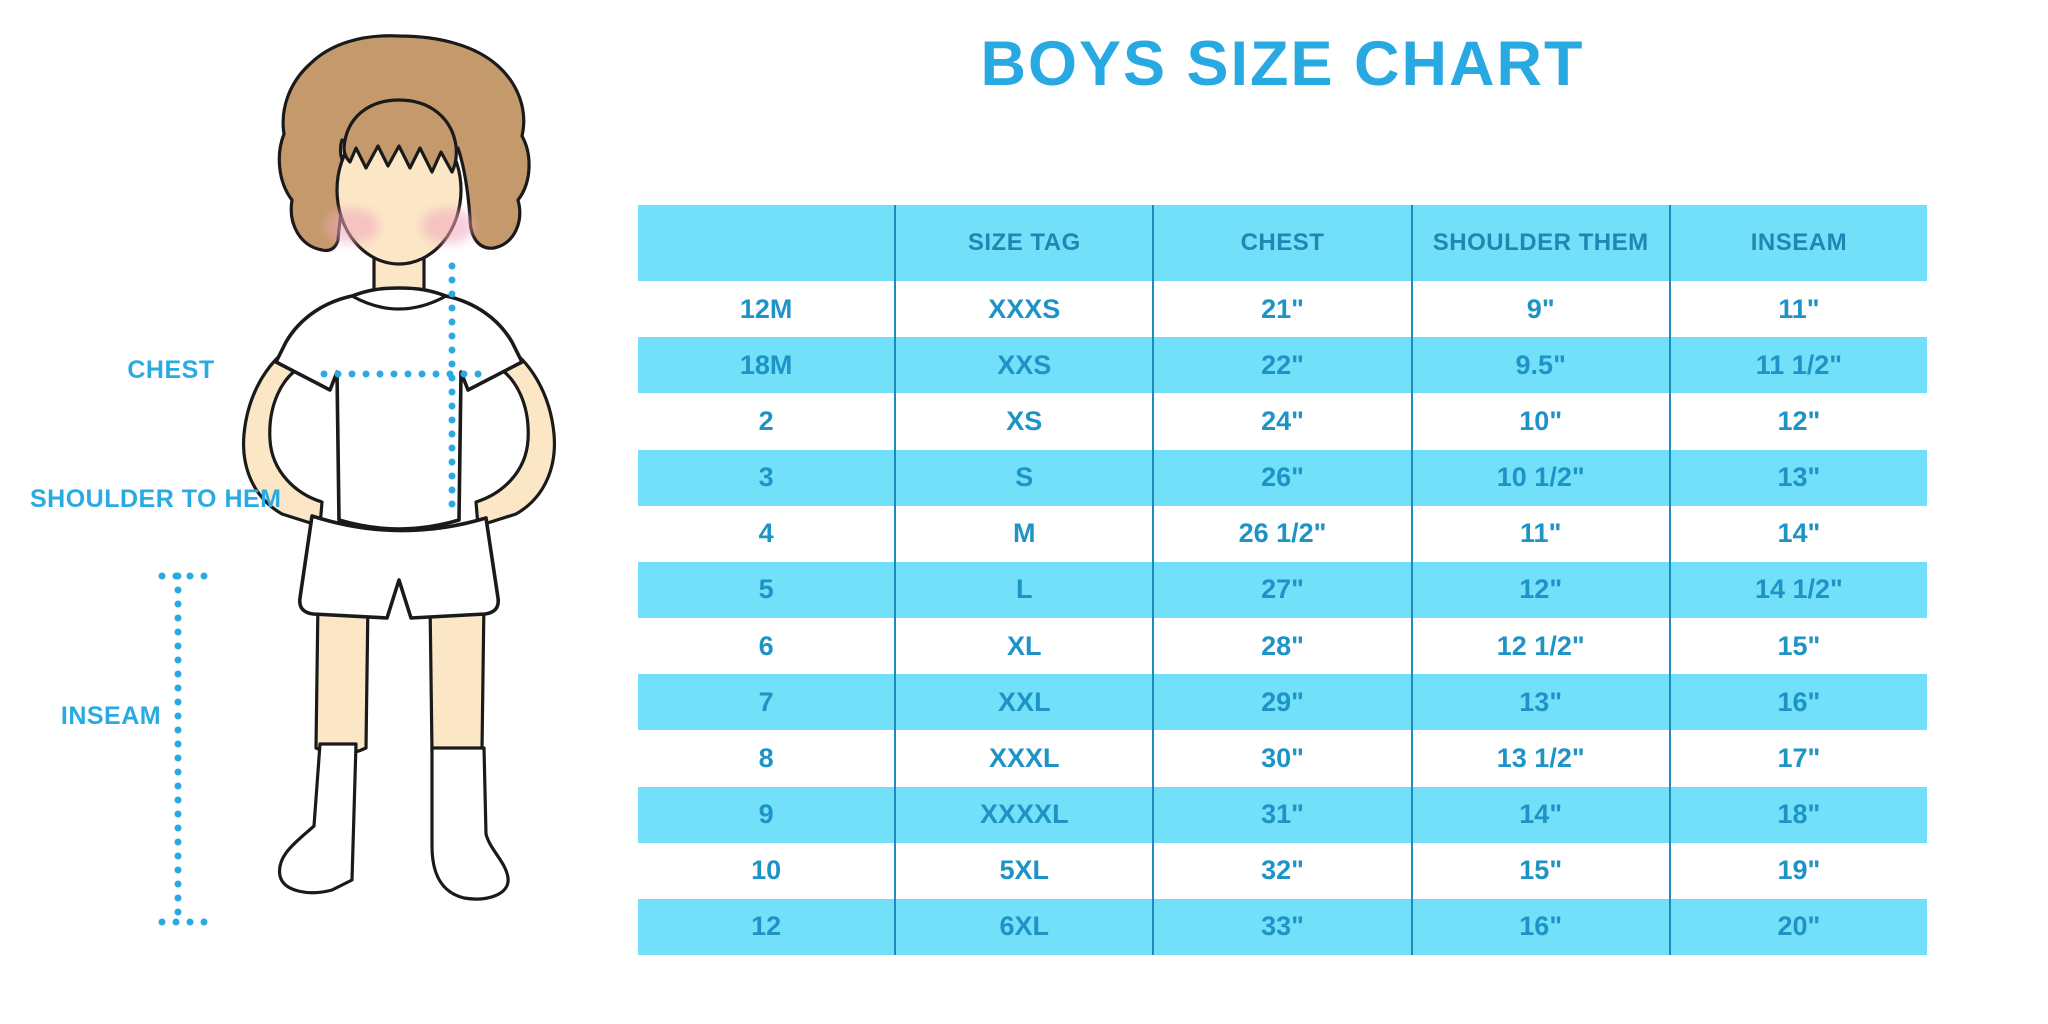 This screenshot has width=2048, height=1024. I want to click on table-cell: 5XL, so click(1023, 870).